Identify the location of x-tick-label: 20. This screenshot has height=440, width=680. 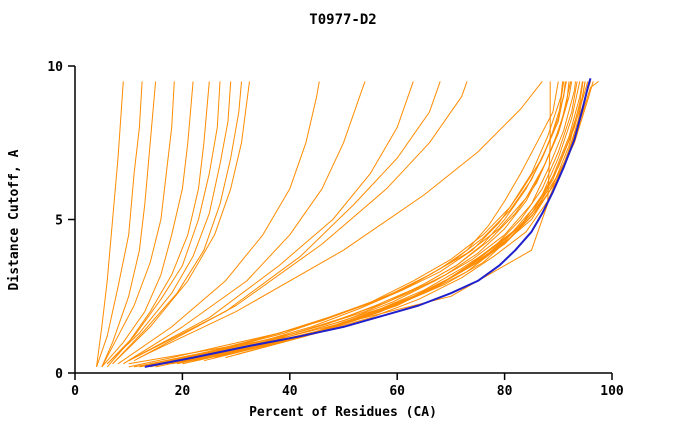
(183, 391).